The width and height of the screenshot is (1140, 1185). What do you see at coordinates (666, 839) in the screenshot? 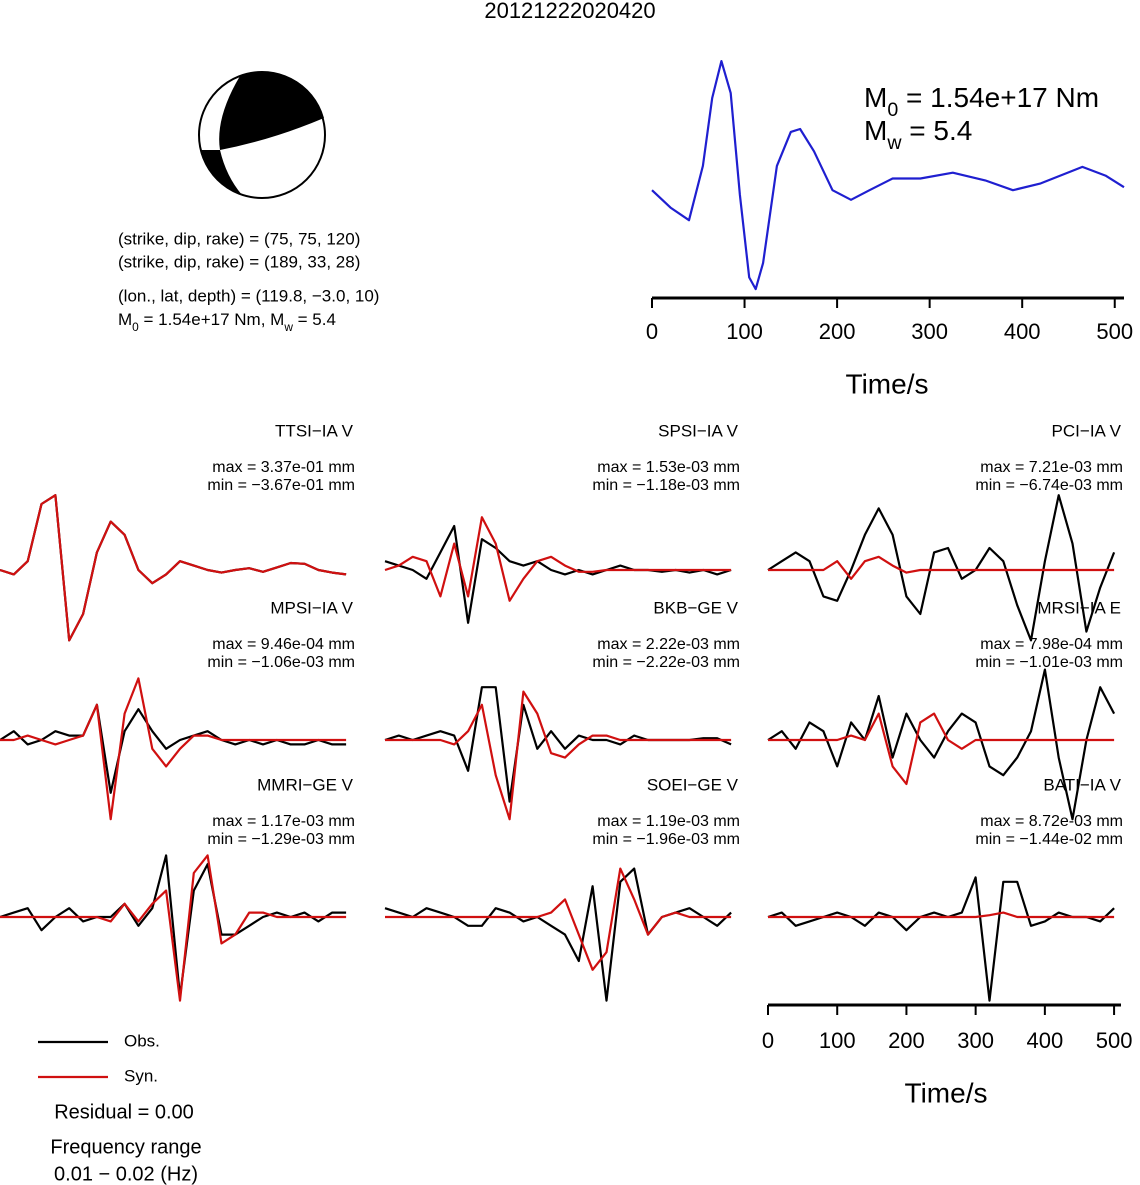
I see `min-label: min = −1.96e-03 mm` at bounding box center [666, 839].